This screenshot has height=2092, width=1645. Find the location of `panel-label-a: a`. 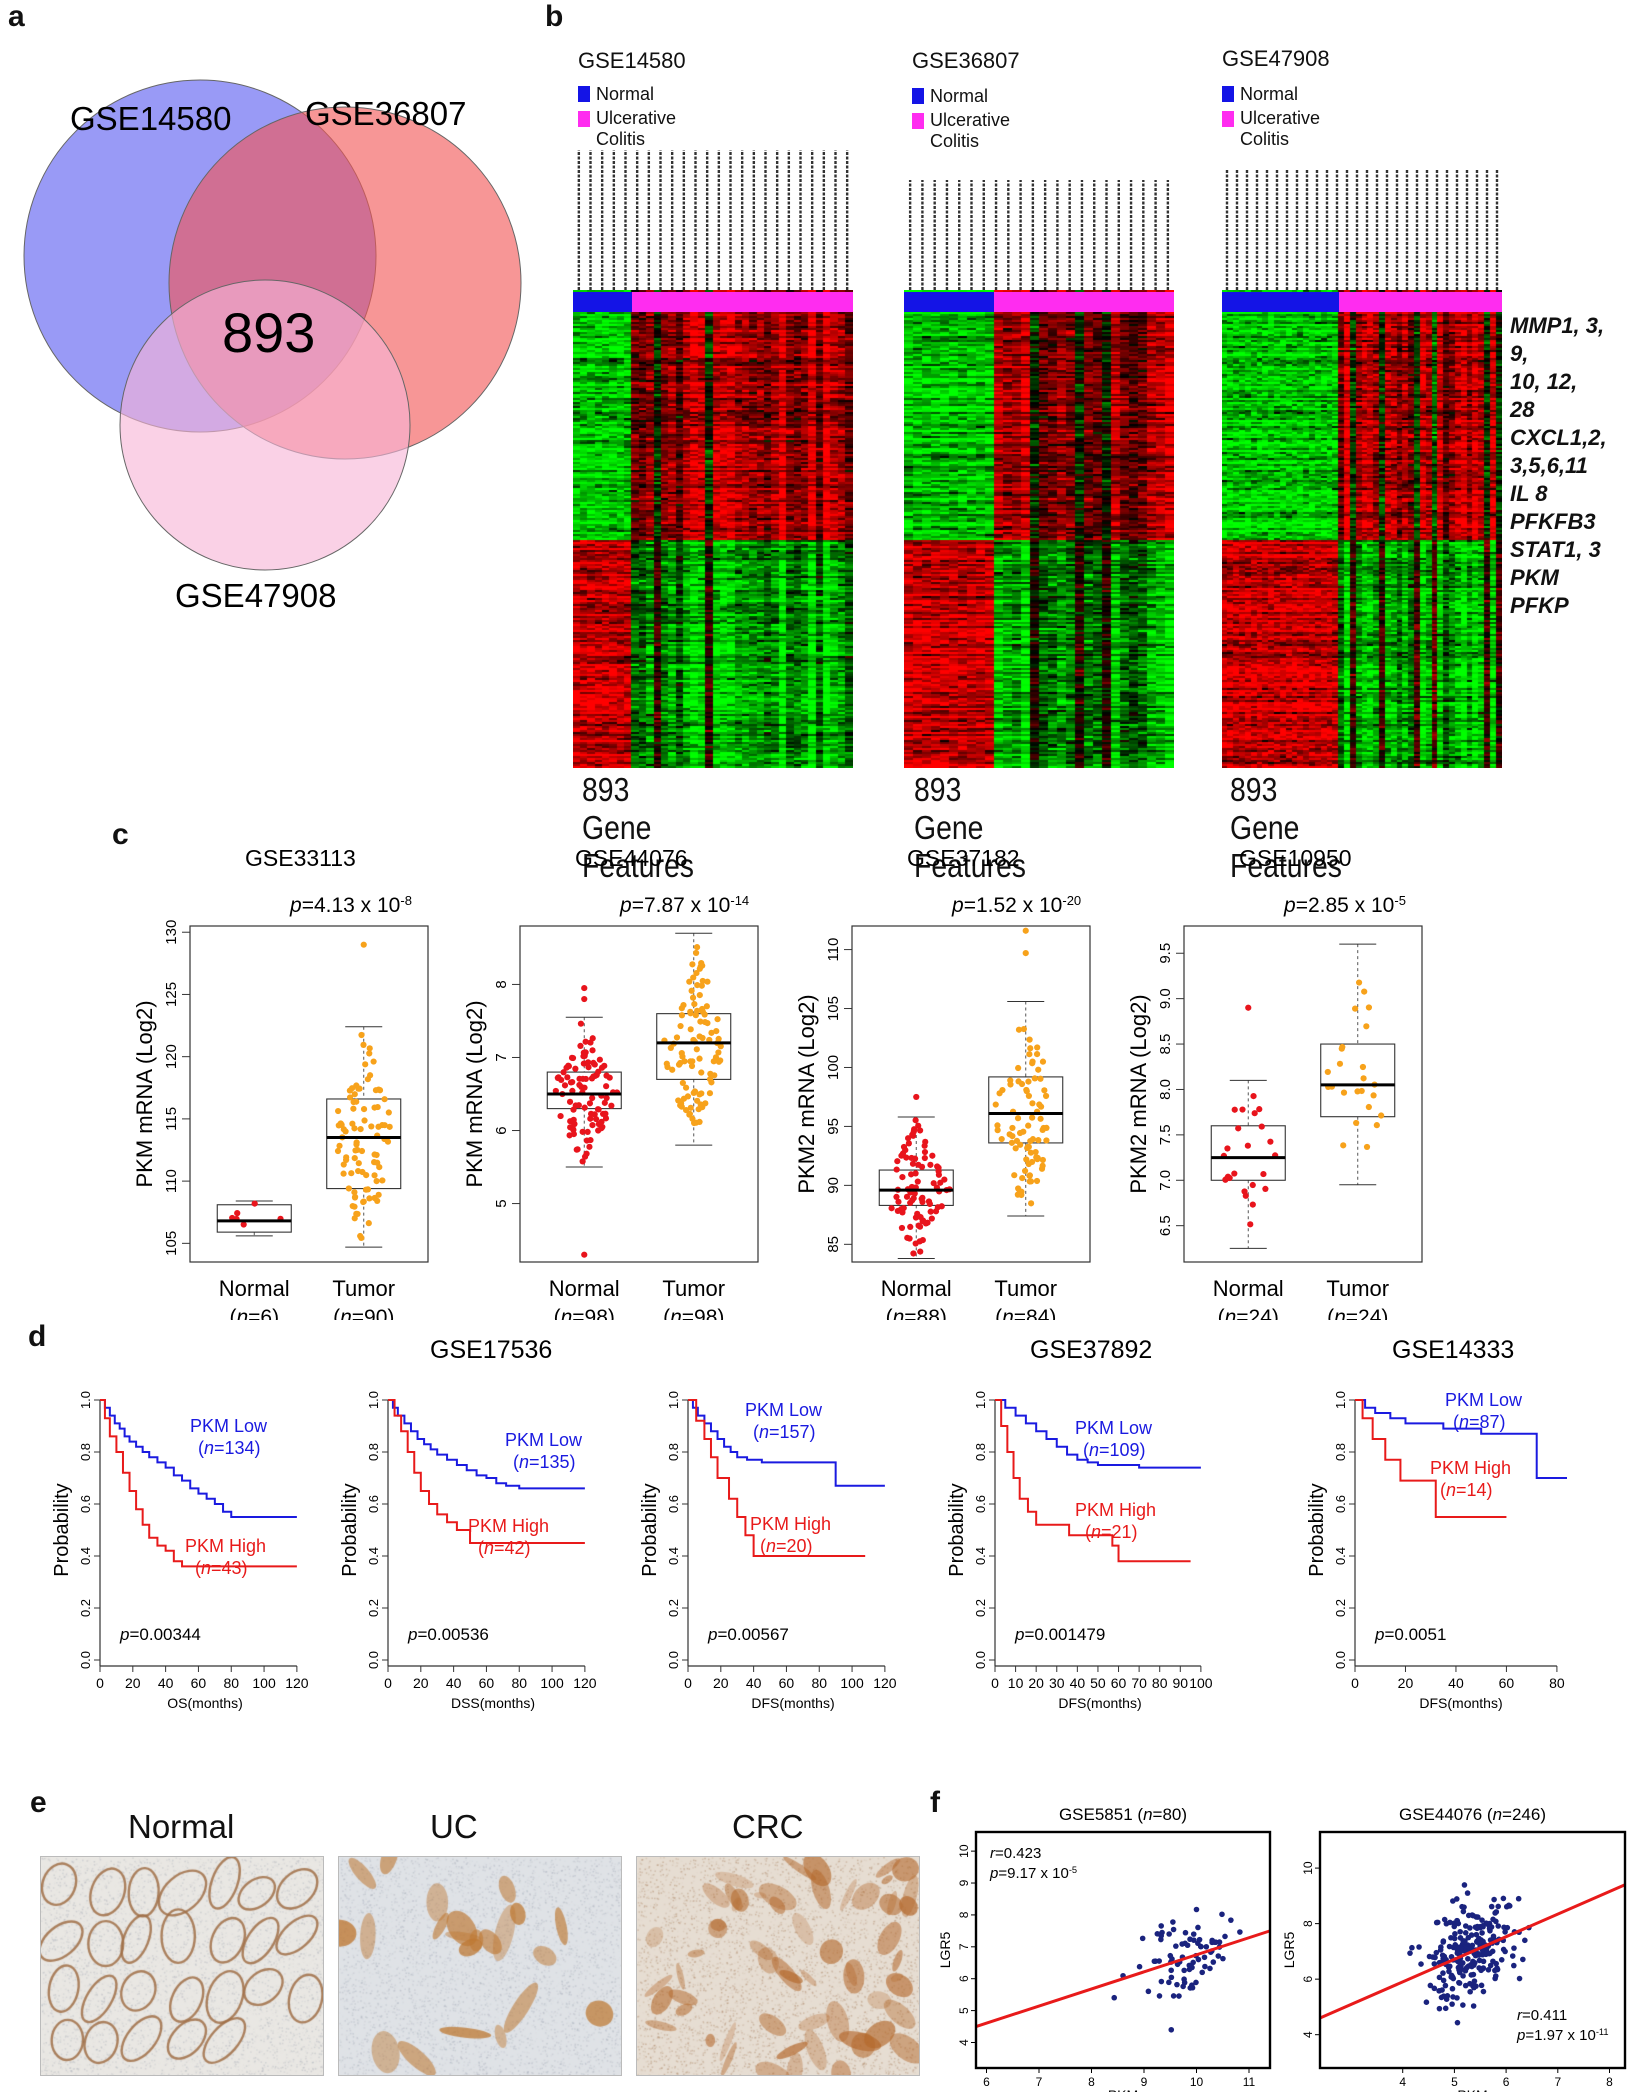

panel-label-a: a is located at coordinates (16, 16).